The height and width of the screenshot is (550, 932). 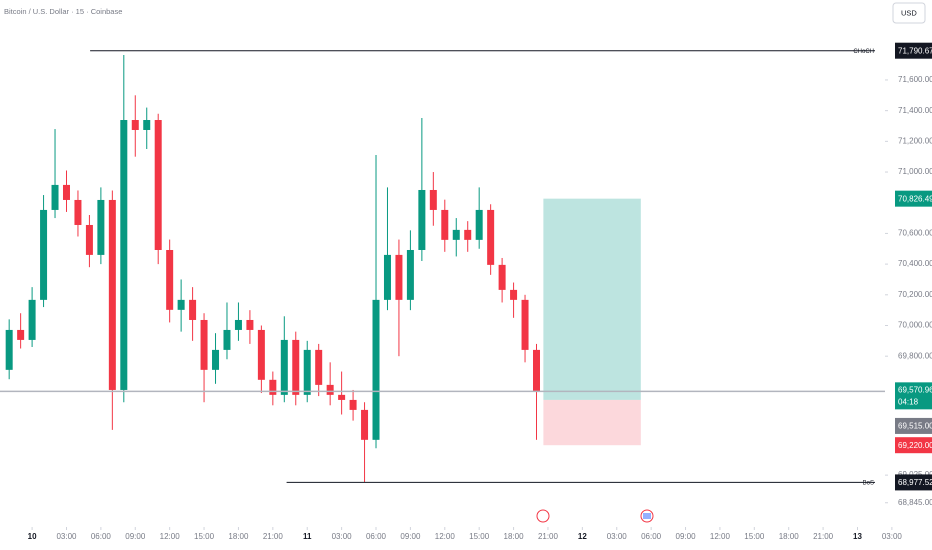 What do you see at coordinates (307, 536) in the screenshot?
I see `x-tick-label: 11` at bounding box center [307, 536].